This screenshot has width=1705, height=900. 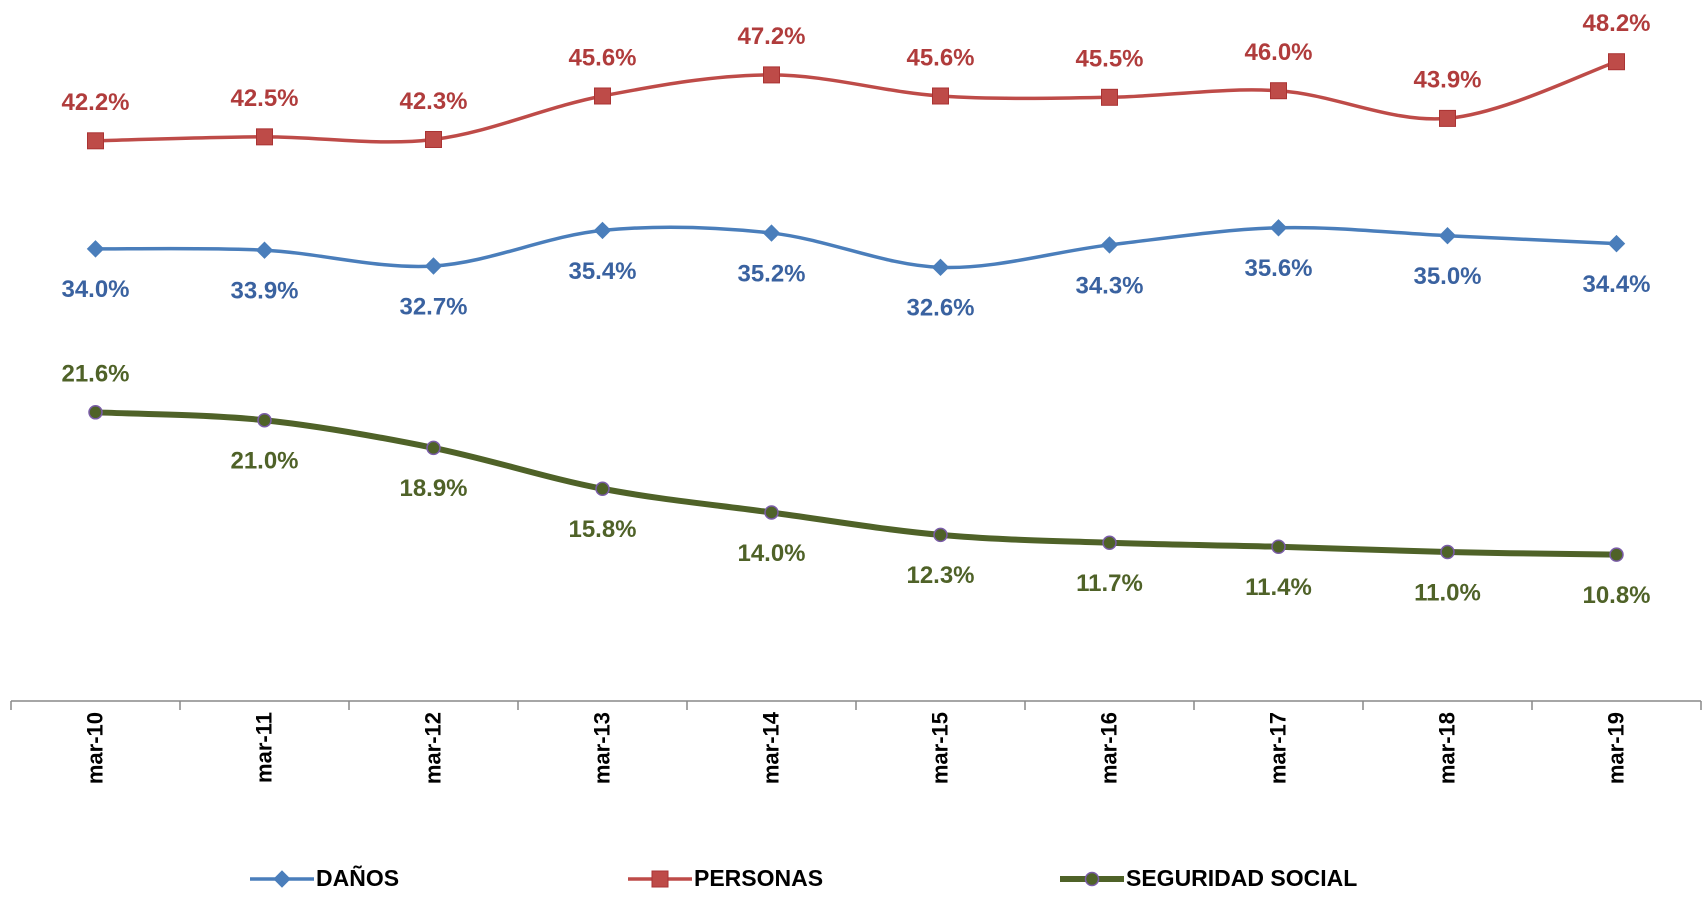 I want to click on data-label: 35.4%, so click(x=602, y=271).